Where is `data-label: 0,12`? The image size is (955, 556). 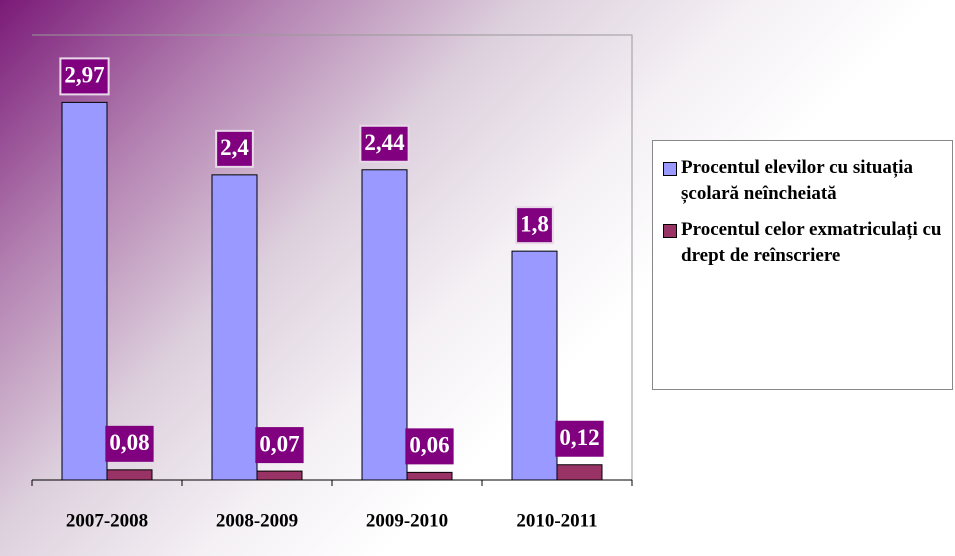
data-label: 0,12 is located at coordinates (579, 437).